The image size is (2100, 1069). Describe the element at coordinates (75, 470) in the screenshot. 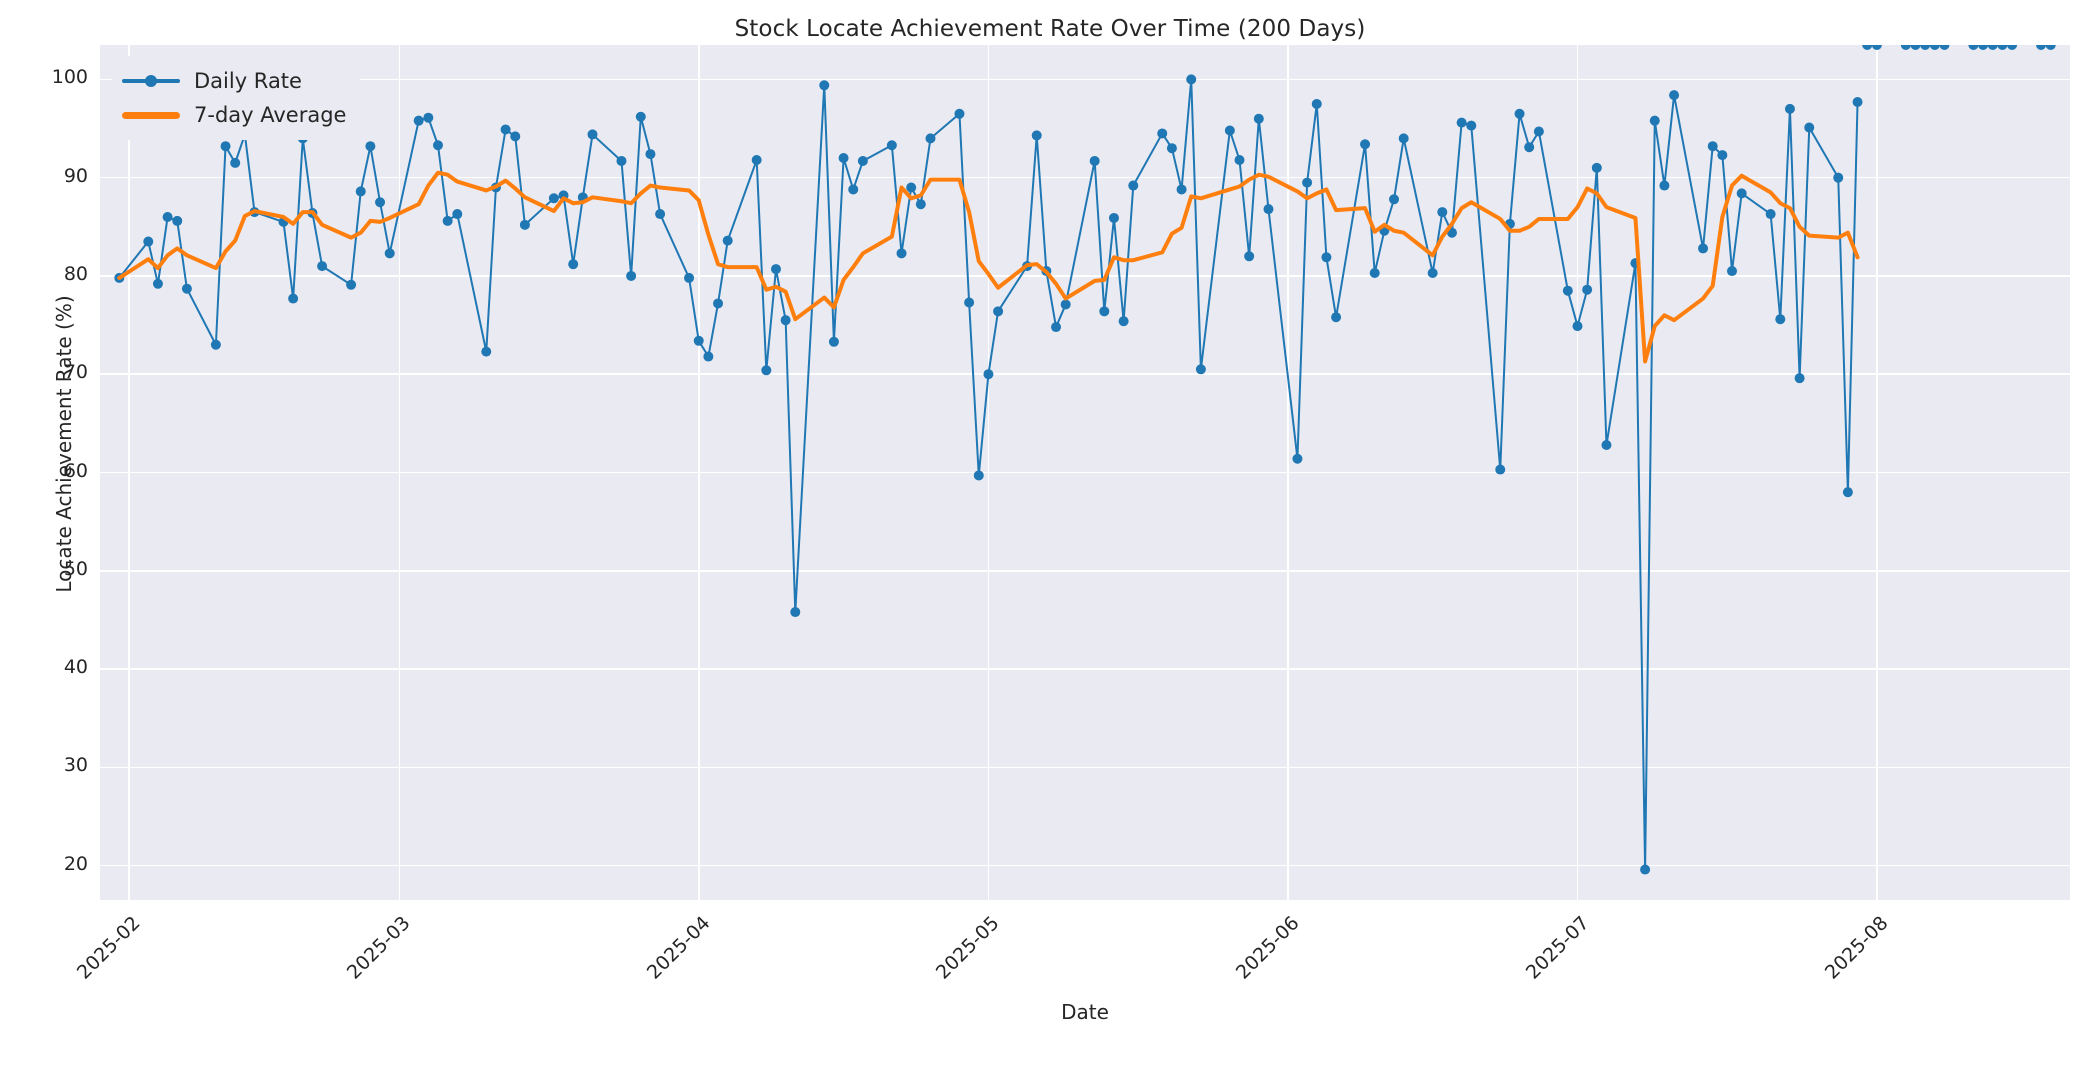

I see `y-tick-label: 60` at that location.